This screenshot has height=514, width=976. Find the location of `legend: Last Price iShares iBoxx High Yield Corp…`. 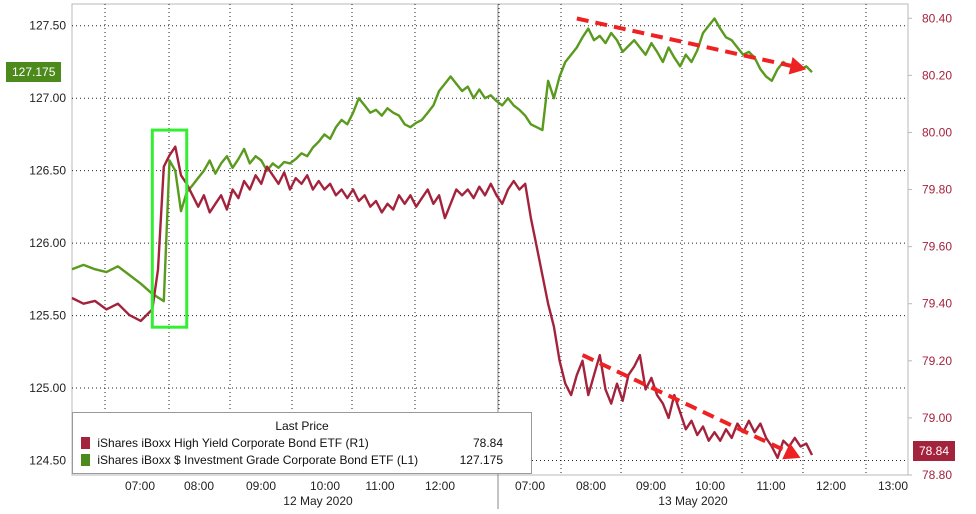

legend: Last Price iShares iBoxx High Yield Corp… is located at coordinates (302, 443).